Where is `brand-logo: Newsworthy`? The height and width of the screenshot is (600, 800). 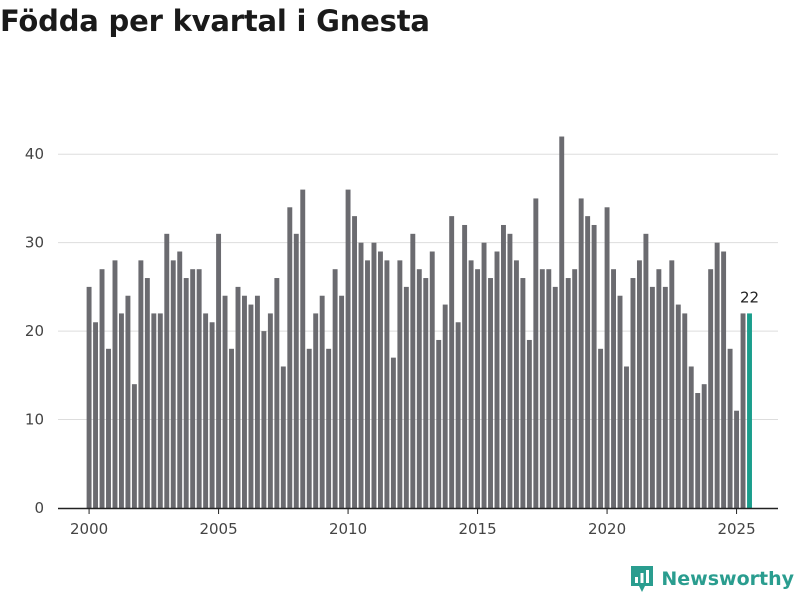
brand-logo: Newsworthy is located at coordinates (711, 579).